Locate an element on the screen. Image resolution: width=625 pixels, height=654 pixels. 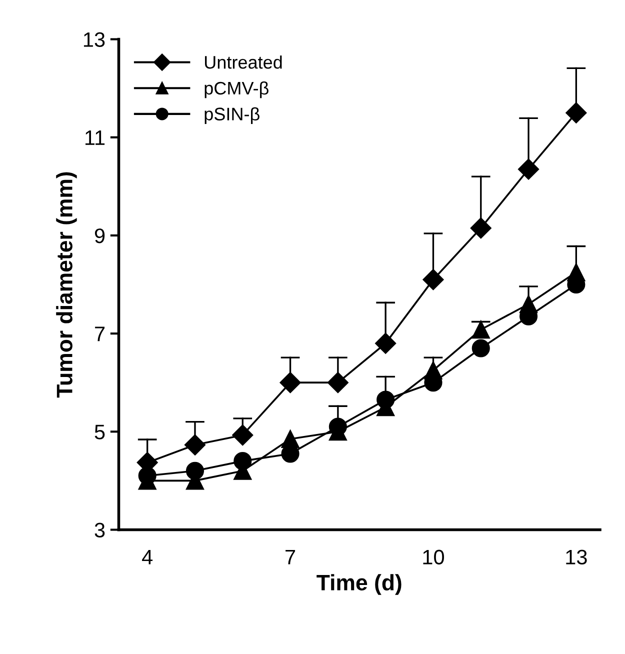
x-tick-label: 7 is located at coordinates (291, 557).